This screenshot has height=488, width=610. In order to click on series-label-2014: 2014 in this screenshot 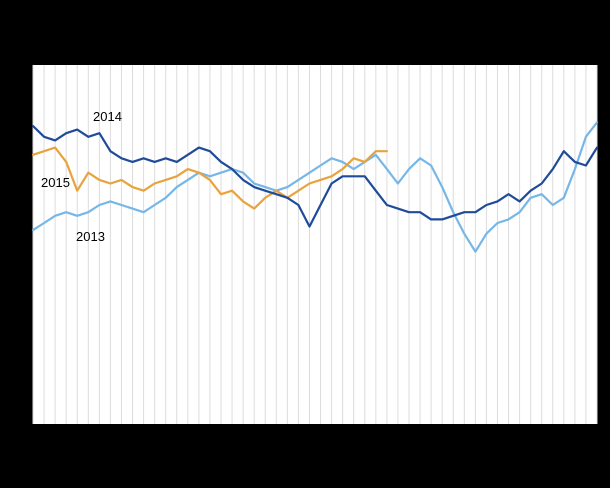, I will do `click(107, 116)`.